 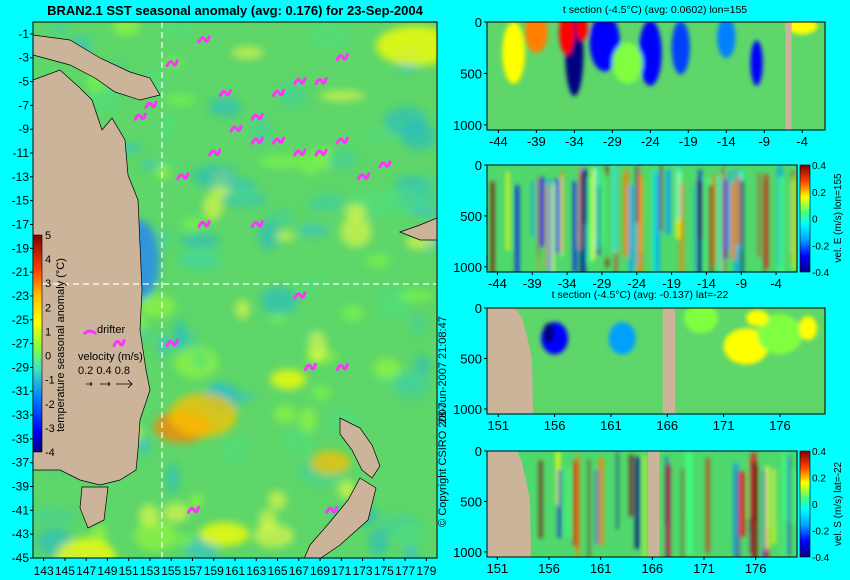 What do you see at coordinates (342, 487) in the screenshot?
I see `new-zealand-landmass` at bounding box center [342, 487].